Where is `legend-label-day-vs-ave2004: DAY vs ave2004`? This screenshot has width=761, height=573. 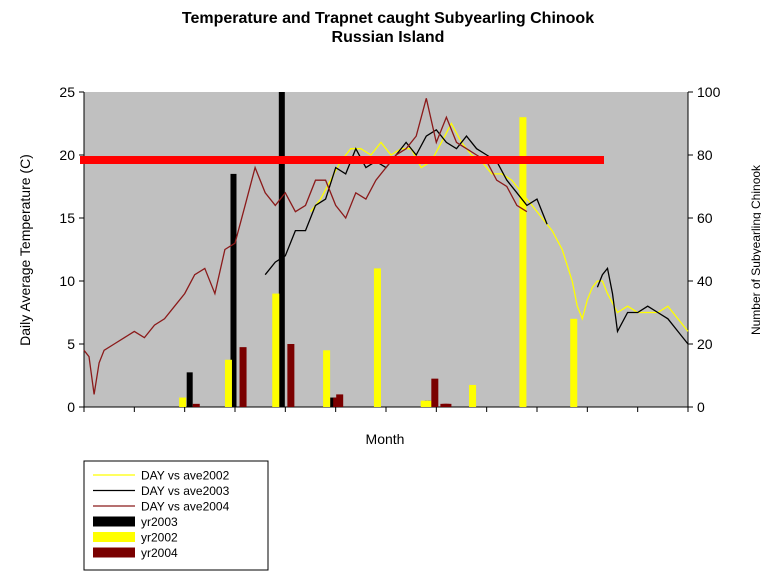 legend-label-day-vs-ave2004: DAY vs ave2004 is located at coordinates (185, 507).